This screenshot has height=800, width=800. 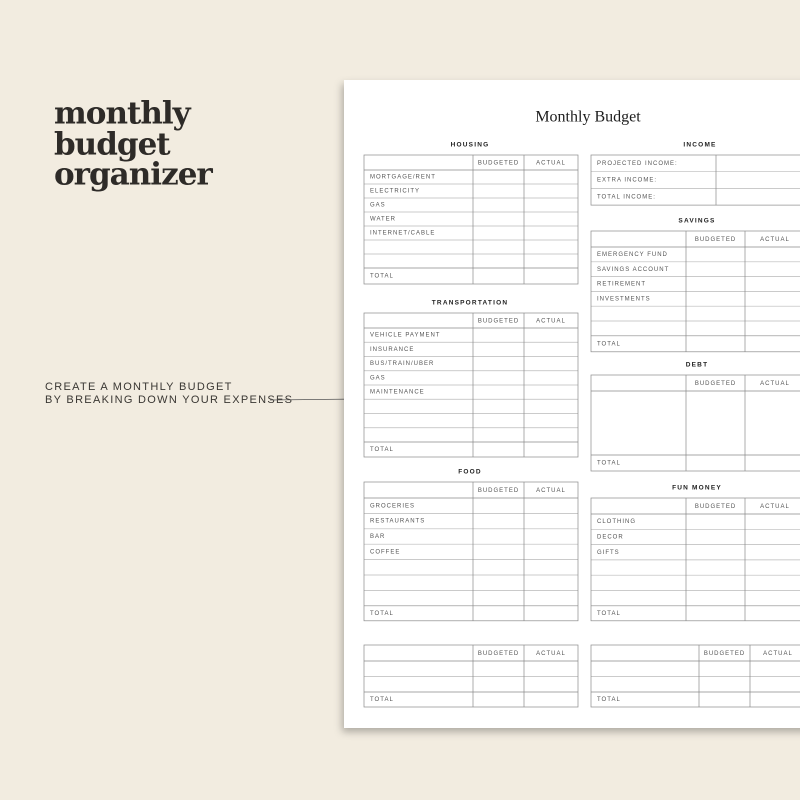 I want to click on row-label: BAR, so click(x=377, y=537).